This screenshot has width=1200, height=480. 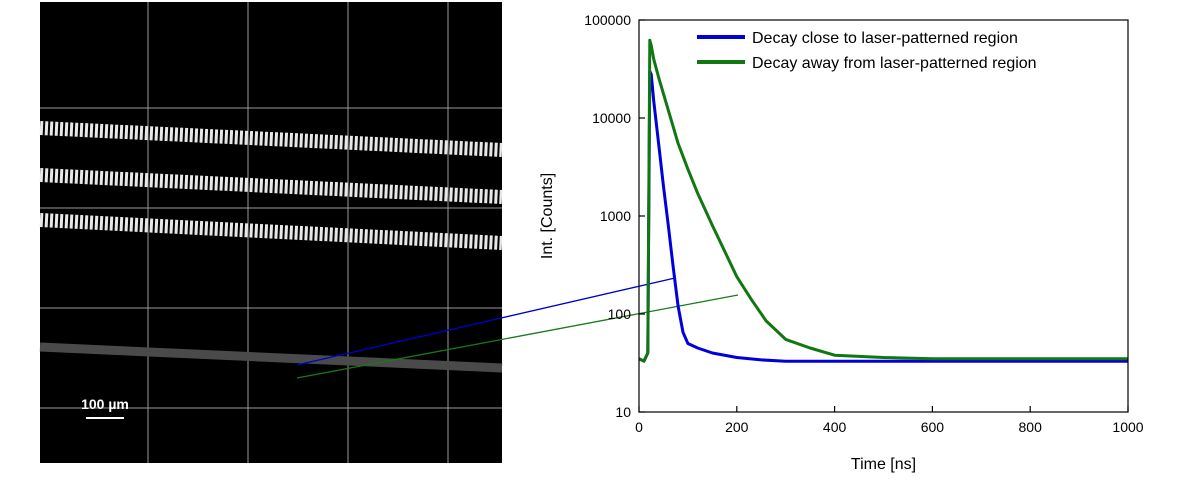 I want to click on y-tick-label: 1000, so click(x=615, y=216).